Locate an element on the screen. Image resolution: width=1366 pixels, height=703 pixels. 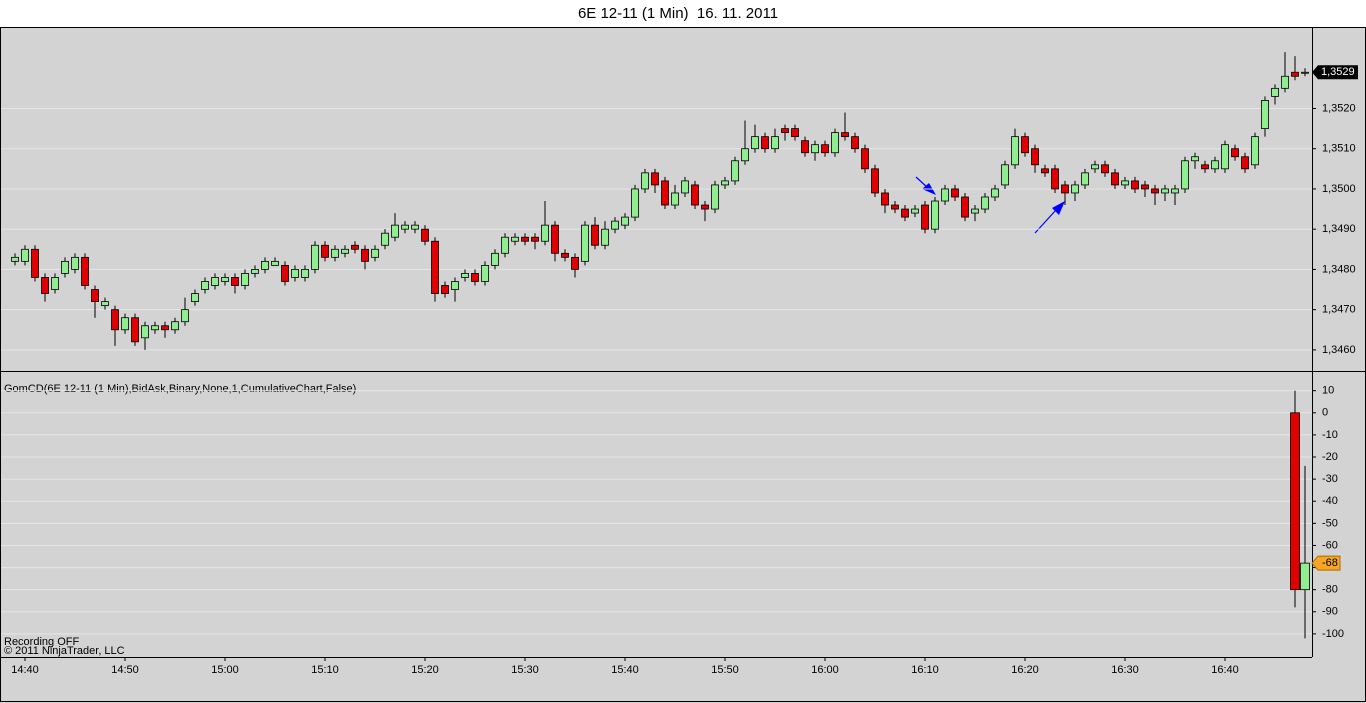
x-tick-label: 15:50 is located at coordinates (725, 670).